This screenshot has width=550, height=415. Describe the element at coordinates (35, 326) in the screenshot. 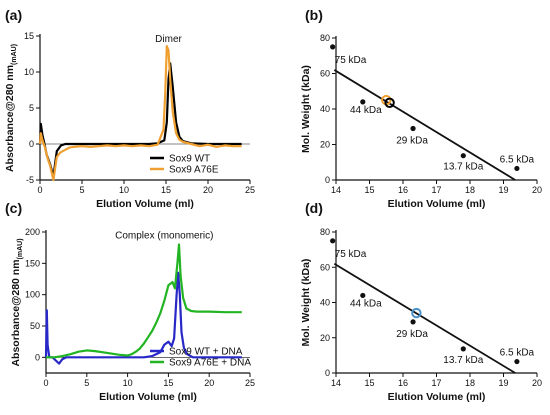

I see `y-tick-label: 50` at that location.